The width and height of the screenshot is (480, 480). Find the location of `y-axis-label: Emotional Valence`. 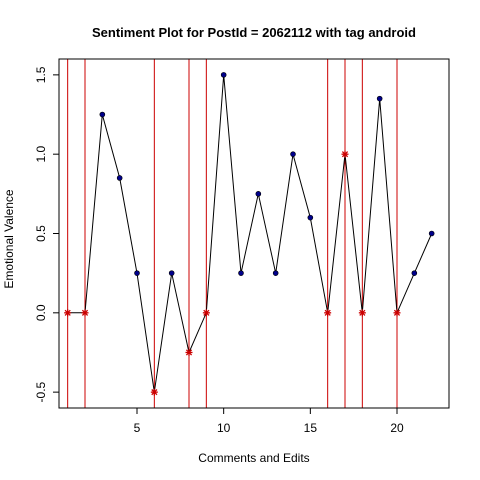

y-axis-label: Emotional Valence is located at coordinates (9, 238).